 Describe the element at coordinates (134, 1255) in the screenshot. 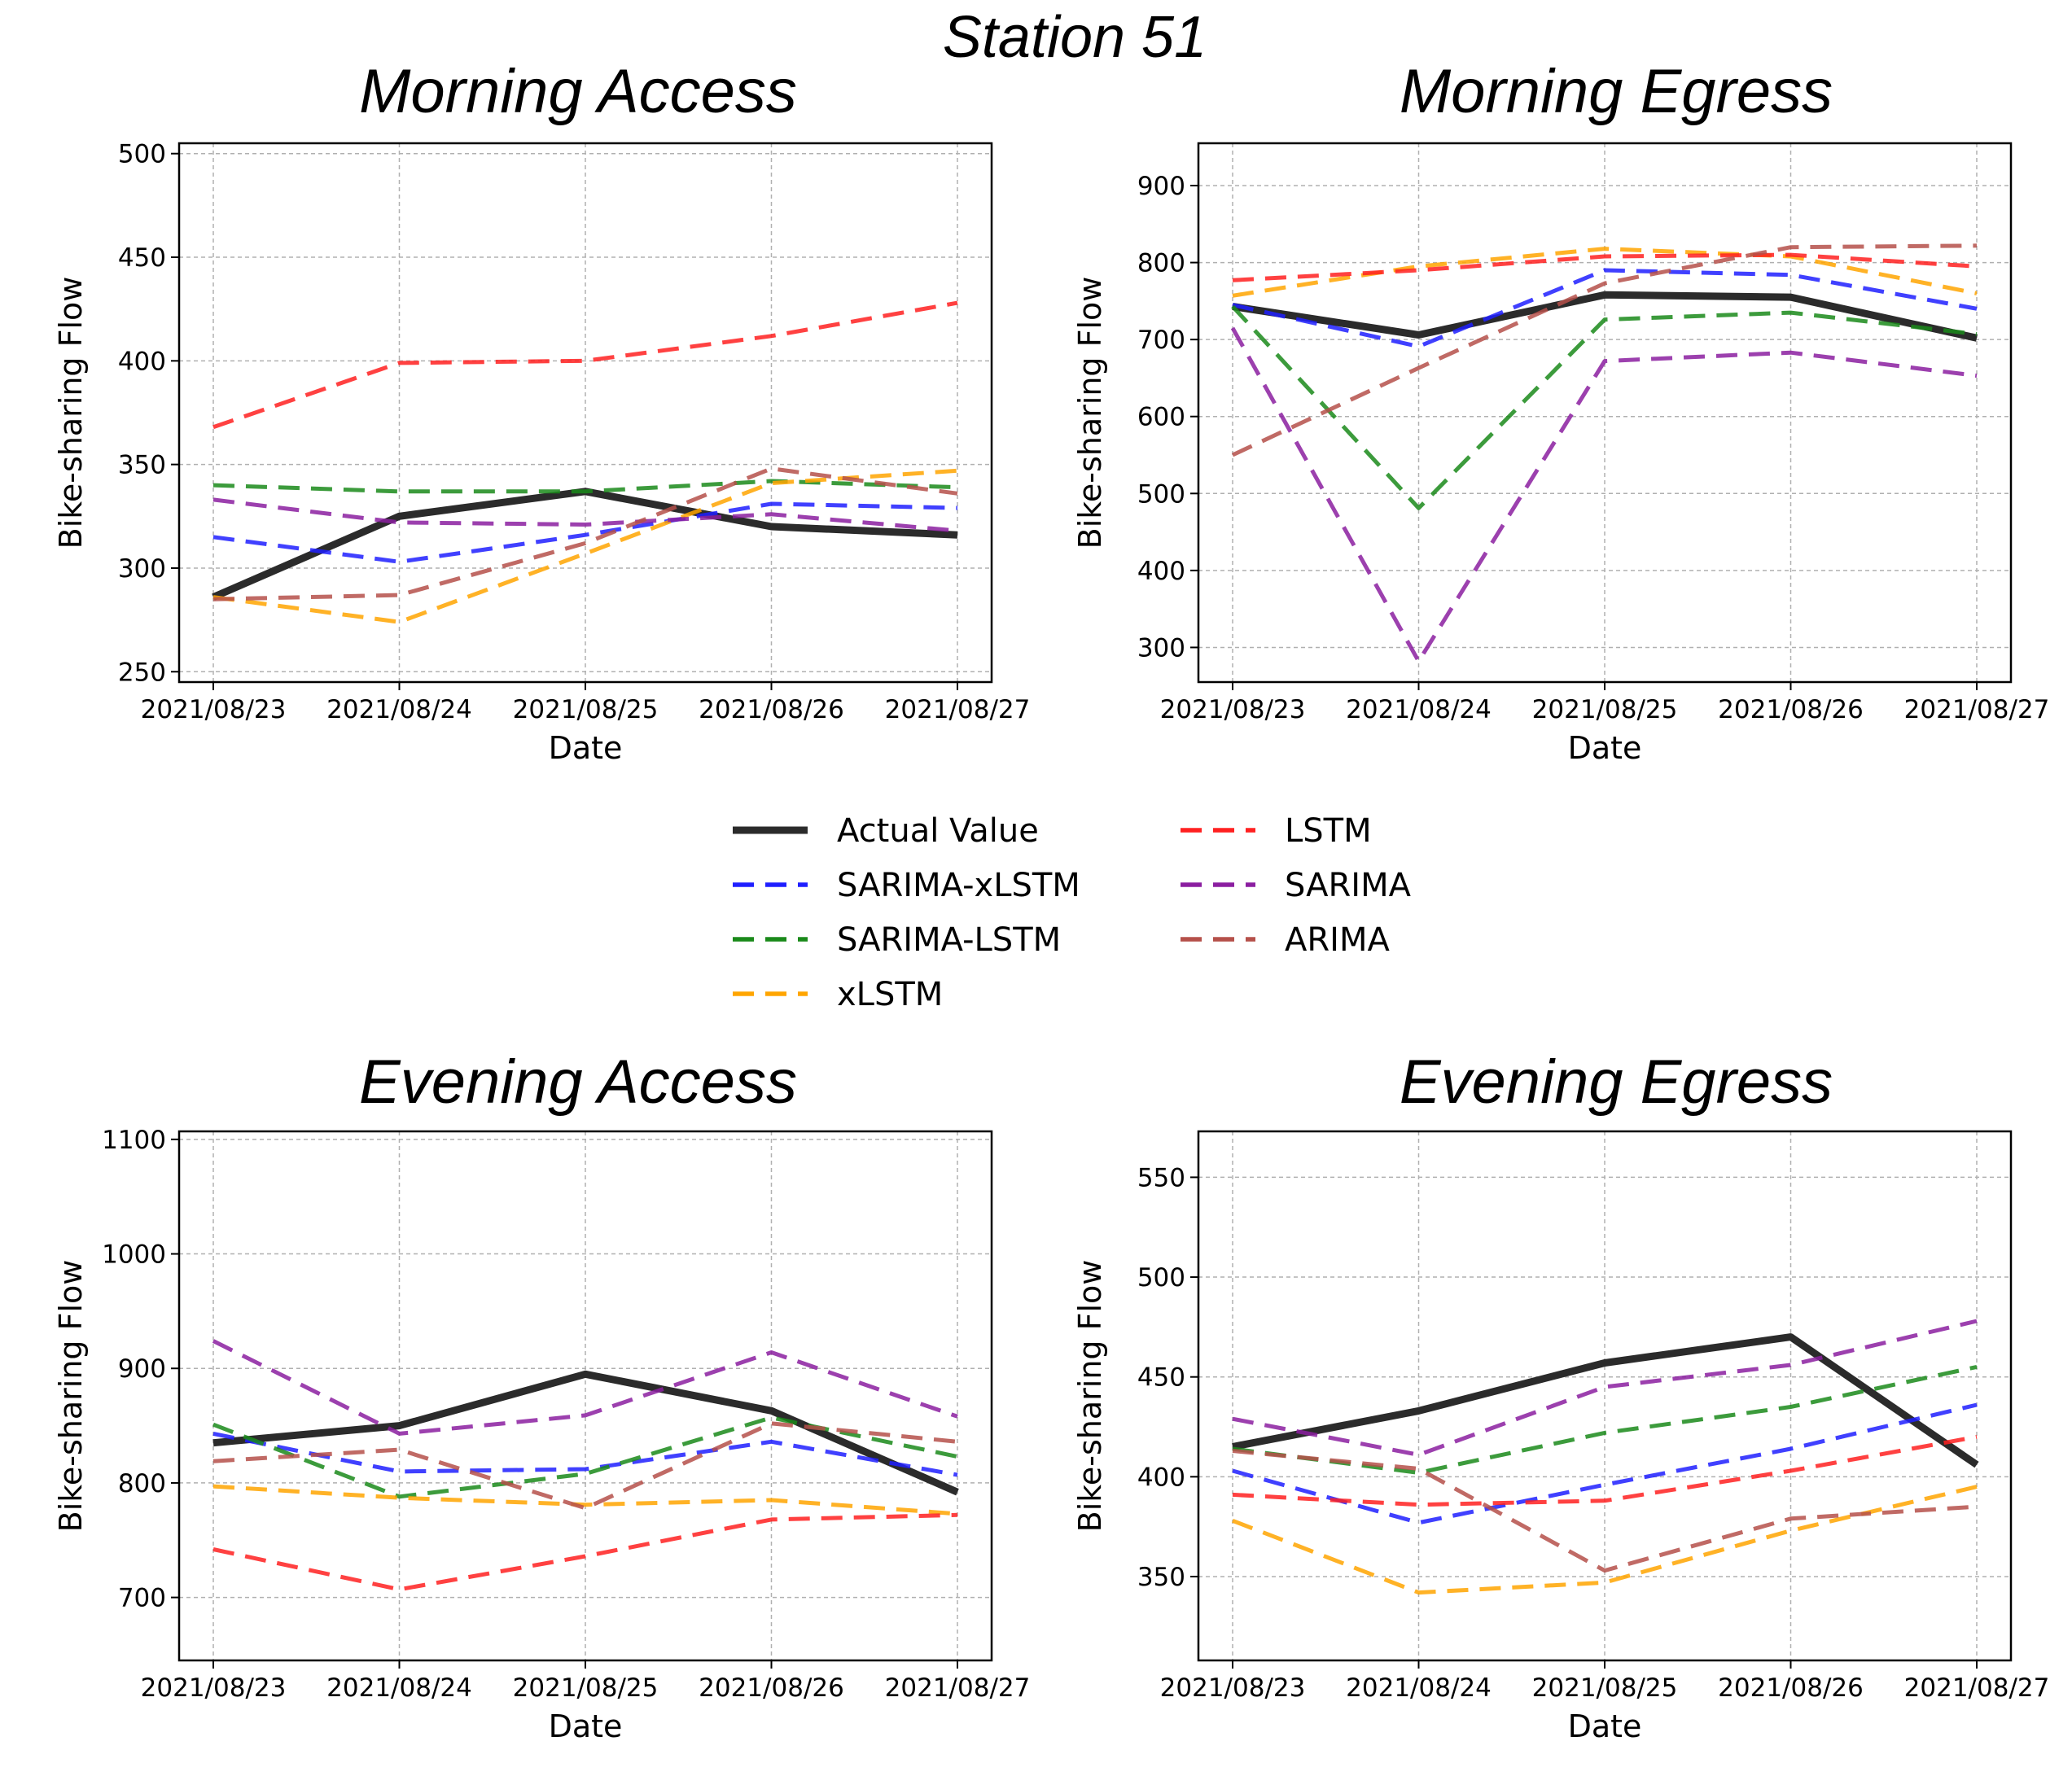

I see `y-tick-label: 1000` at that location.